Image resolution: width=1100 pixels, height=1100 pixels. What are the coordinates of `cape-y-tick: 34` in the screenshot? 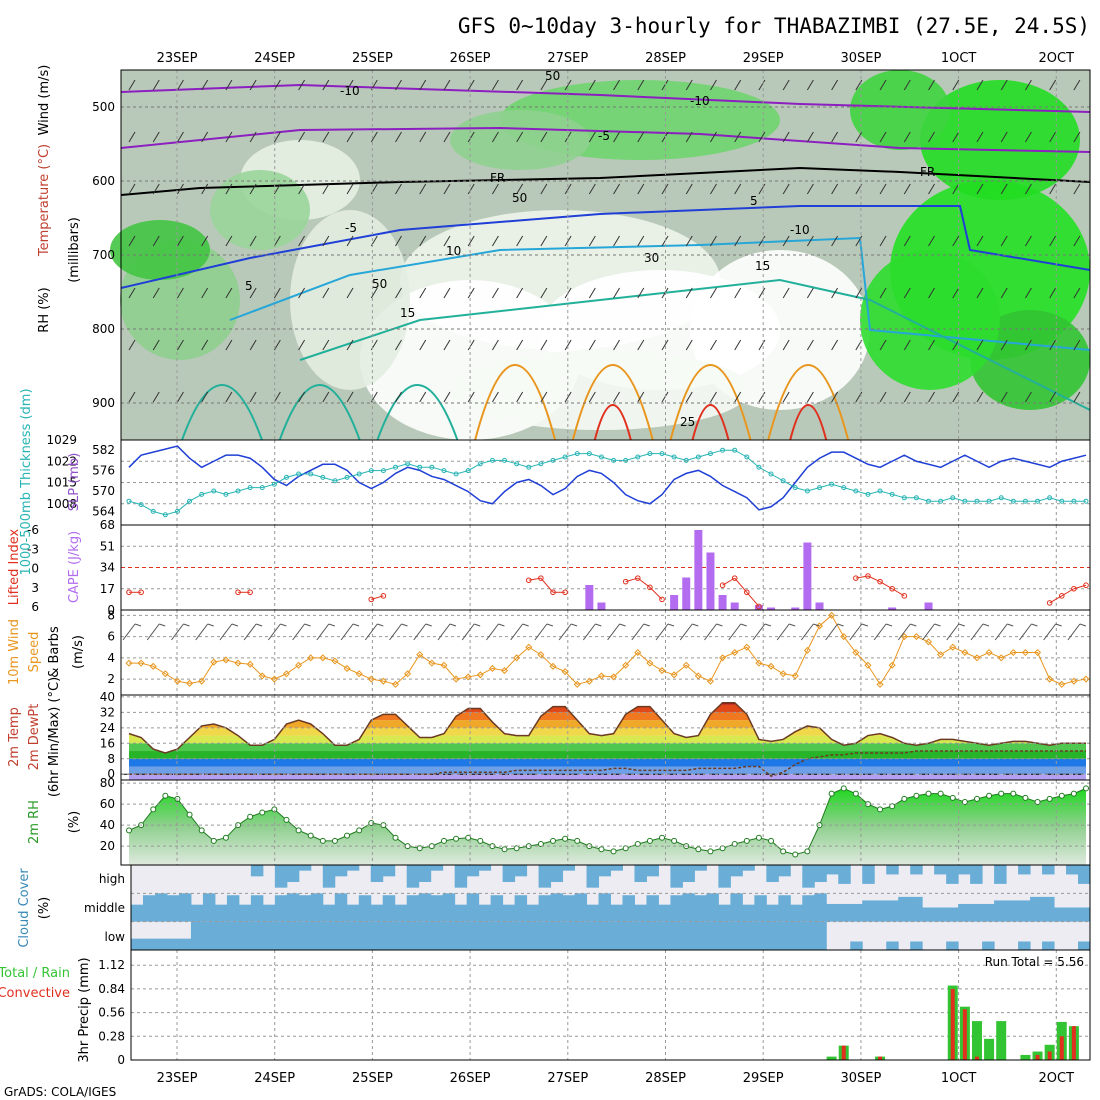 It's located at (107, 568).